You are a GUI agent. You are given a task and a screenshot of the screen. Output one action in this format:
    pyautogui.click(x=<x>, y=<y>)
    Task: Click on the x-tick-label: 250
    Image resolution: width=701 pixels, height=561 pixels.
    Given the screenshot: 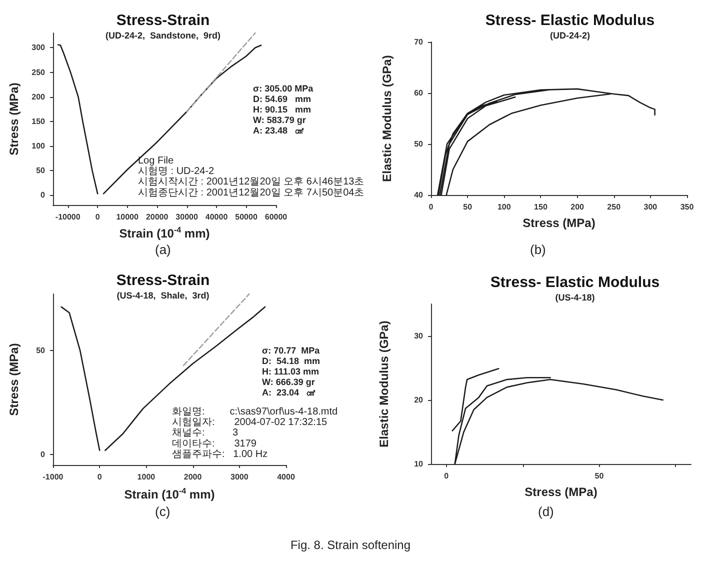 What is the action you would take?
    pyautogui.click(x=614, y=207)
    